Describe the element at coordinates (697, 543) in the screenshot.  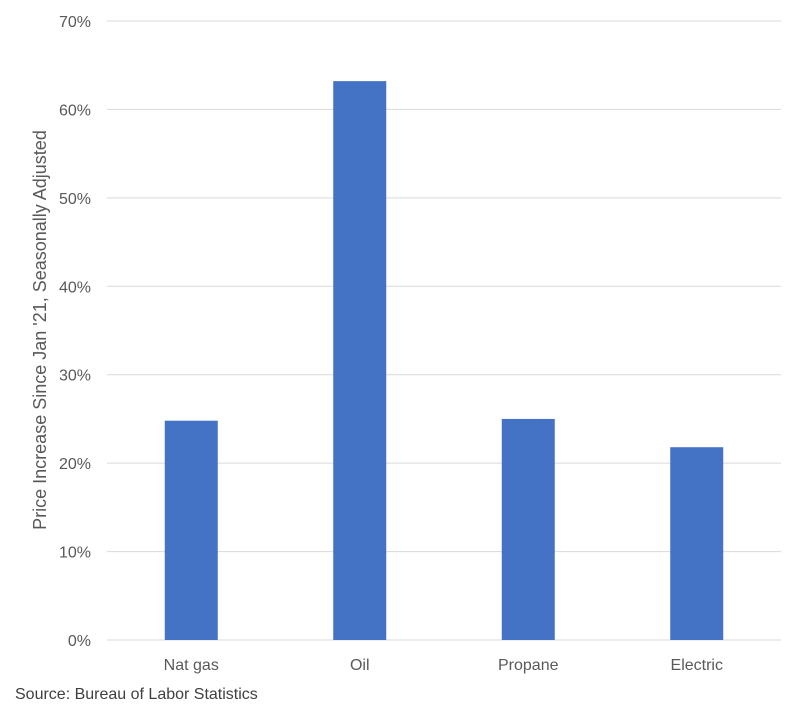
I see `bar-electric` at that location.